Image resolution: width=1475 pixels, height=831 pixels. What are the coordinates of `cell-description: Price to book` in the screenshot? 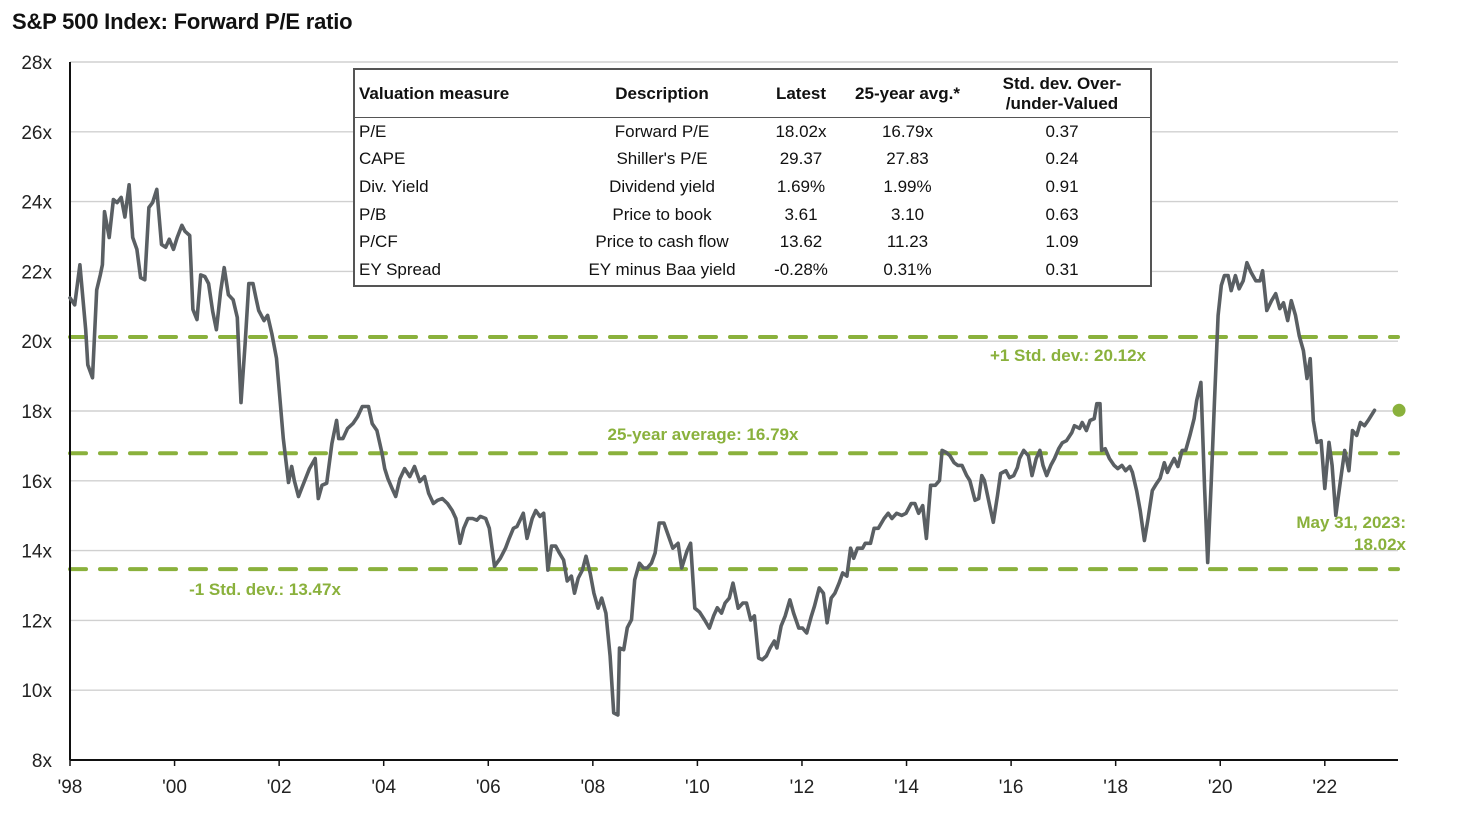 It's located at (662, 214).